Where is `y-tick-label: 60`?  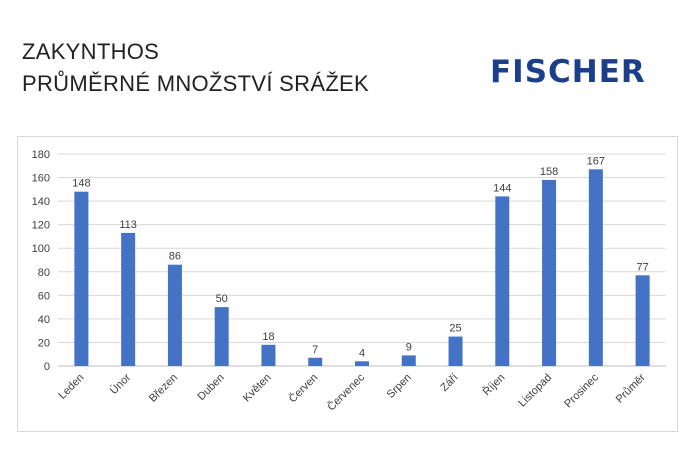 y-tick-label: 60 is located at coordinates (44, 296).